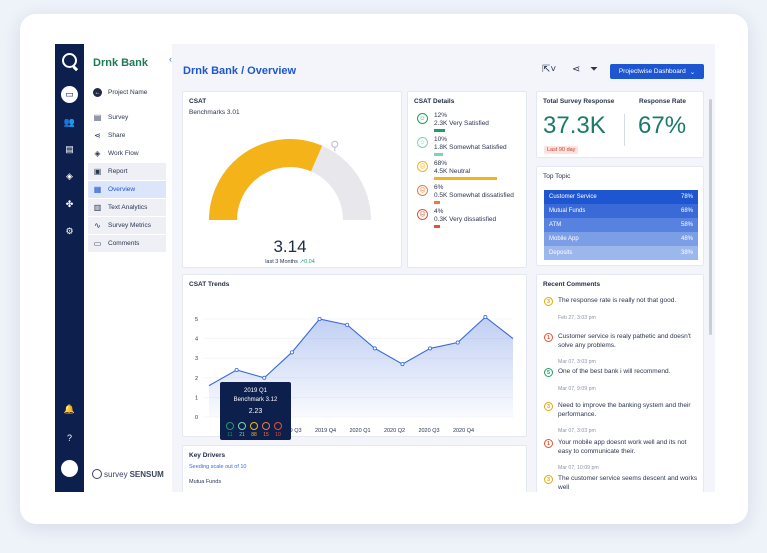 Image resolution: width=767 pixels, height=553 pixels. I want to click on chevron-down-icon: ⌄, so click(692, 72).